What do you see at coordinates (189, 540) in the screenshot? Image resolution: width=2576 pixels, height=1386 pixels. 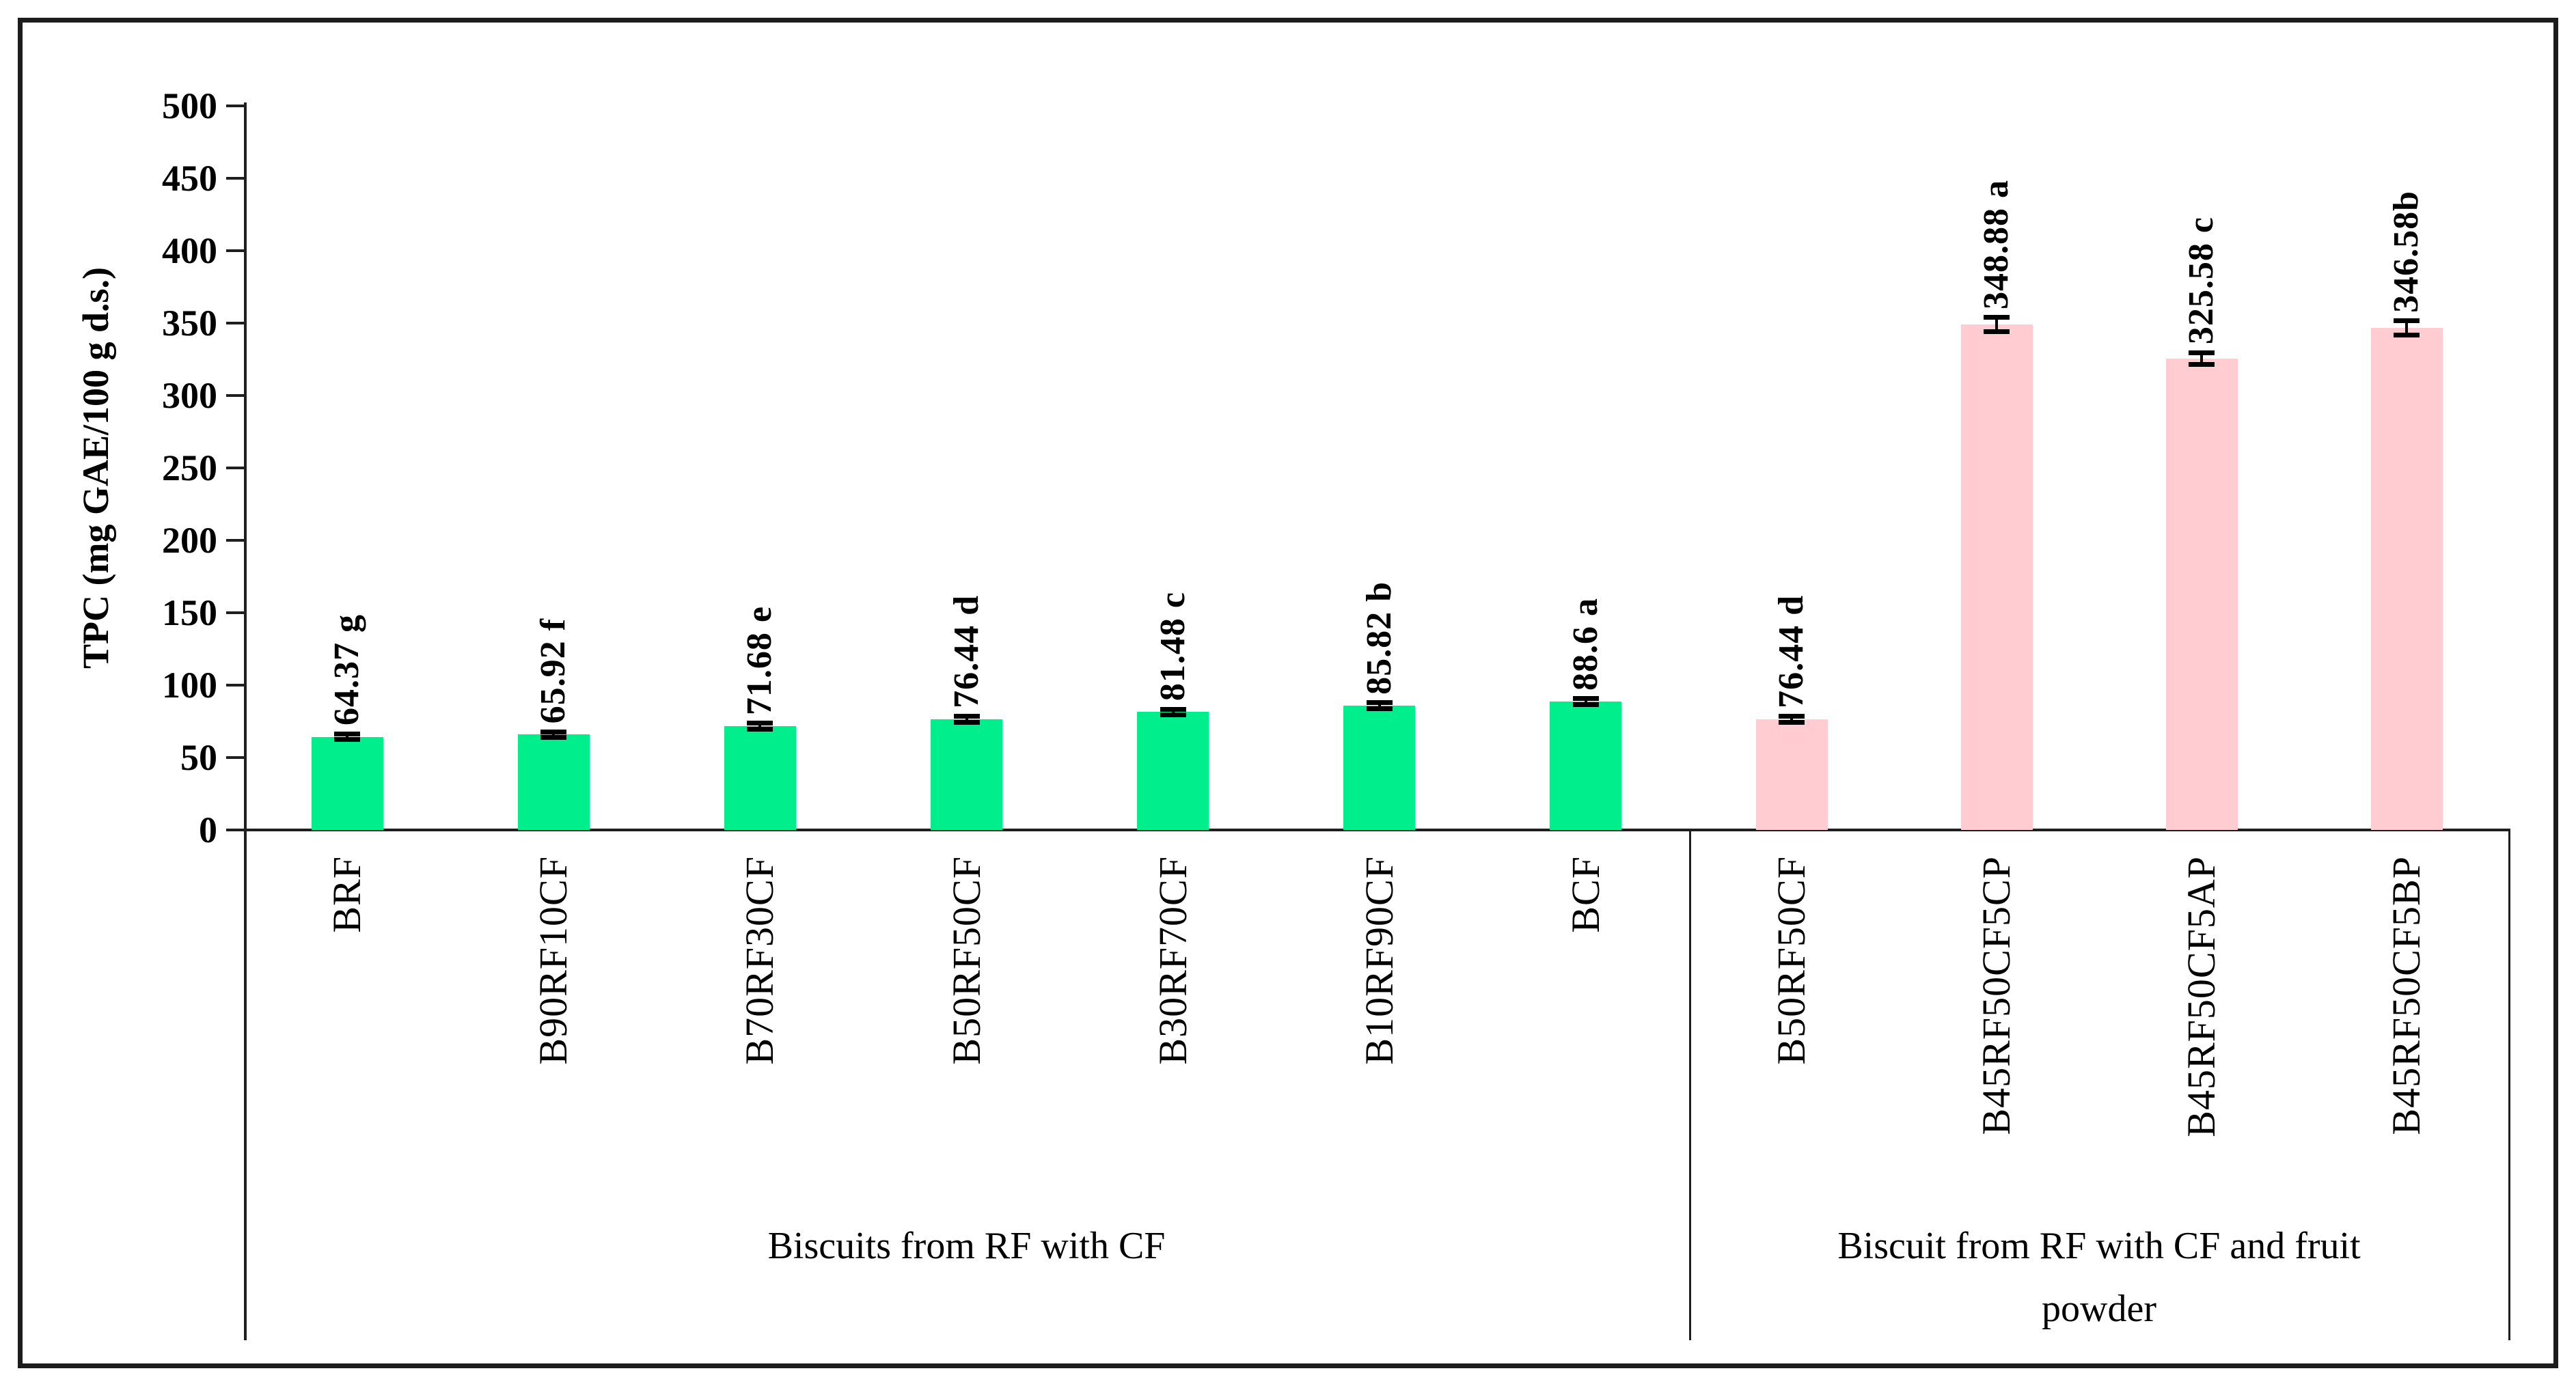 I see `y-tick-label: 200` at bounding box center [189, 540].